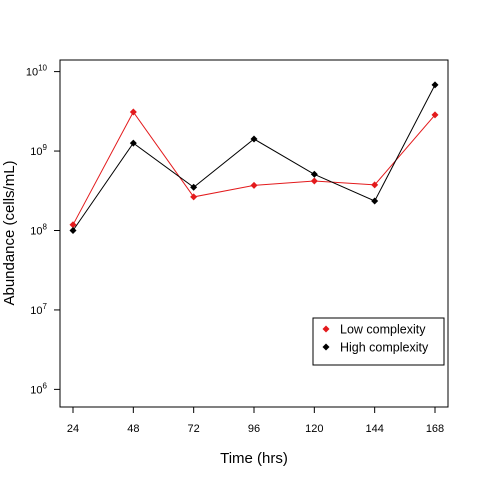 This screenshot has height=480, width=480. Describe the element at coordinates (38, 229) in the screenshot. I see `y-tick-label-1e8: 10⁸` at that location.